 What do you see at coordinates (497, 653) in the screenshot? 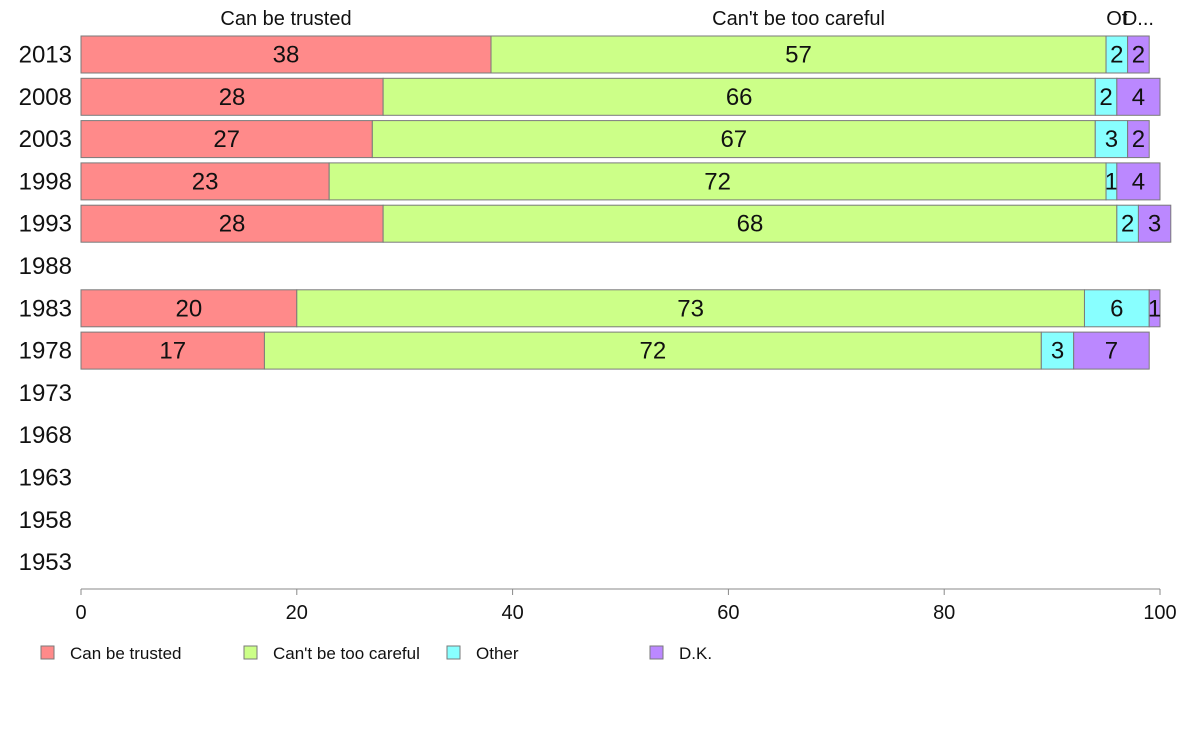
I see `legend-label-2: Other` at bounding box center [497, 653].